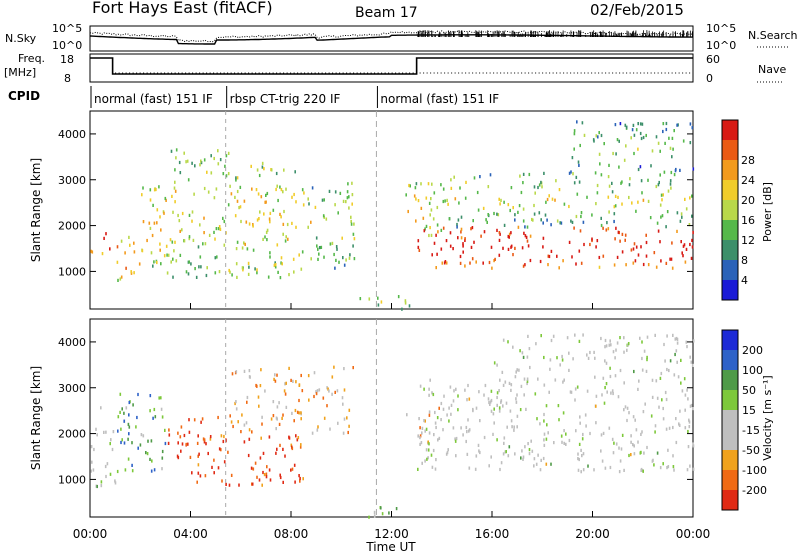  I want to click on colorbar-swatch, so click(730, 460).